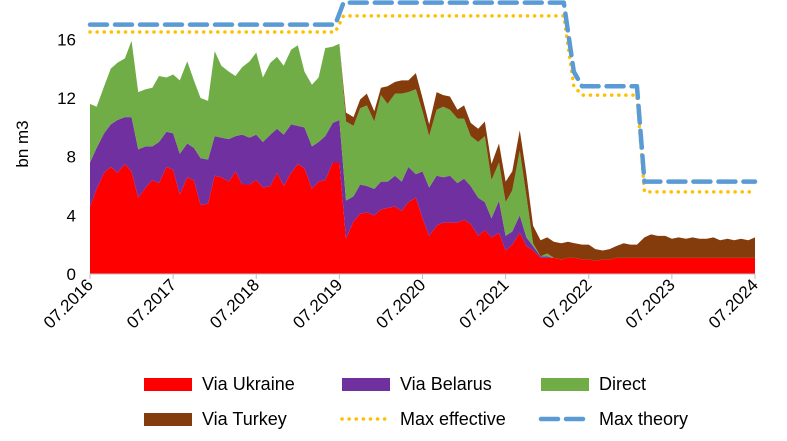  Describe the element at coordinates (622, 384) in the screenshot. I see `legend-label-direct: Direct` at that location.